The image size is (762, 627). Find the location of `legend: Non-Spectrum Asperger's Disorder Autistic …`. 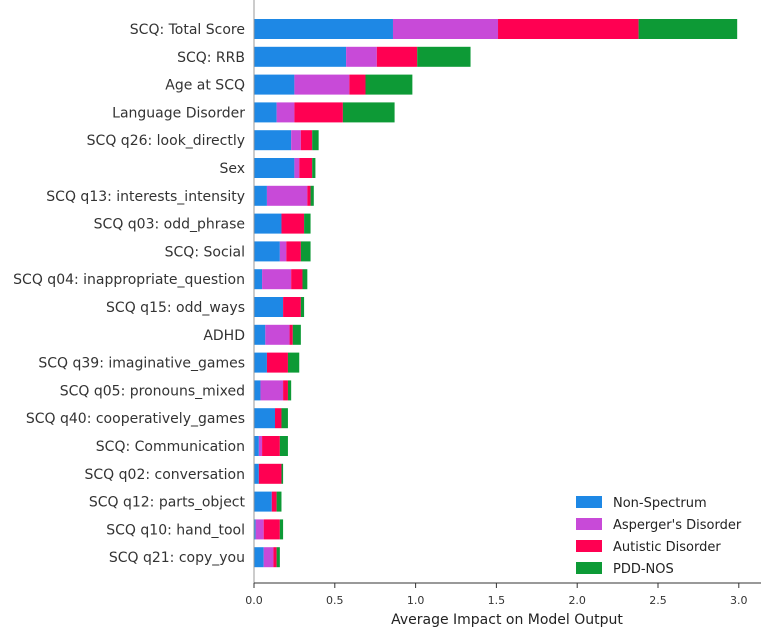

legend: Non-Spectrum Asperger's Disorder Autistic … is located at coordinates (659, 536).